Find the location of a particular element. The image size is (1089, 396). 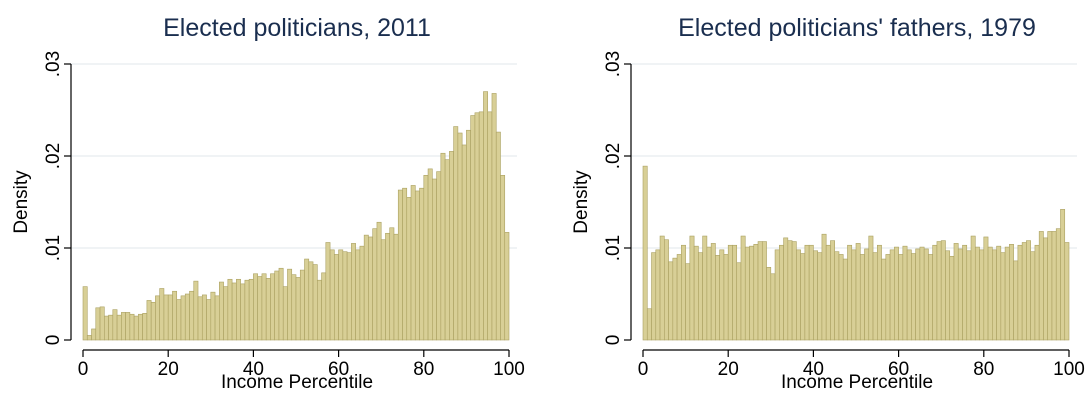

chart-title: Elected politicians, 2011 is located at coordinates (297, 28).